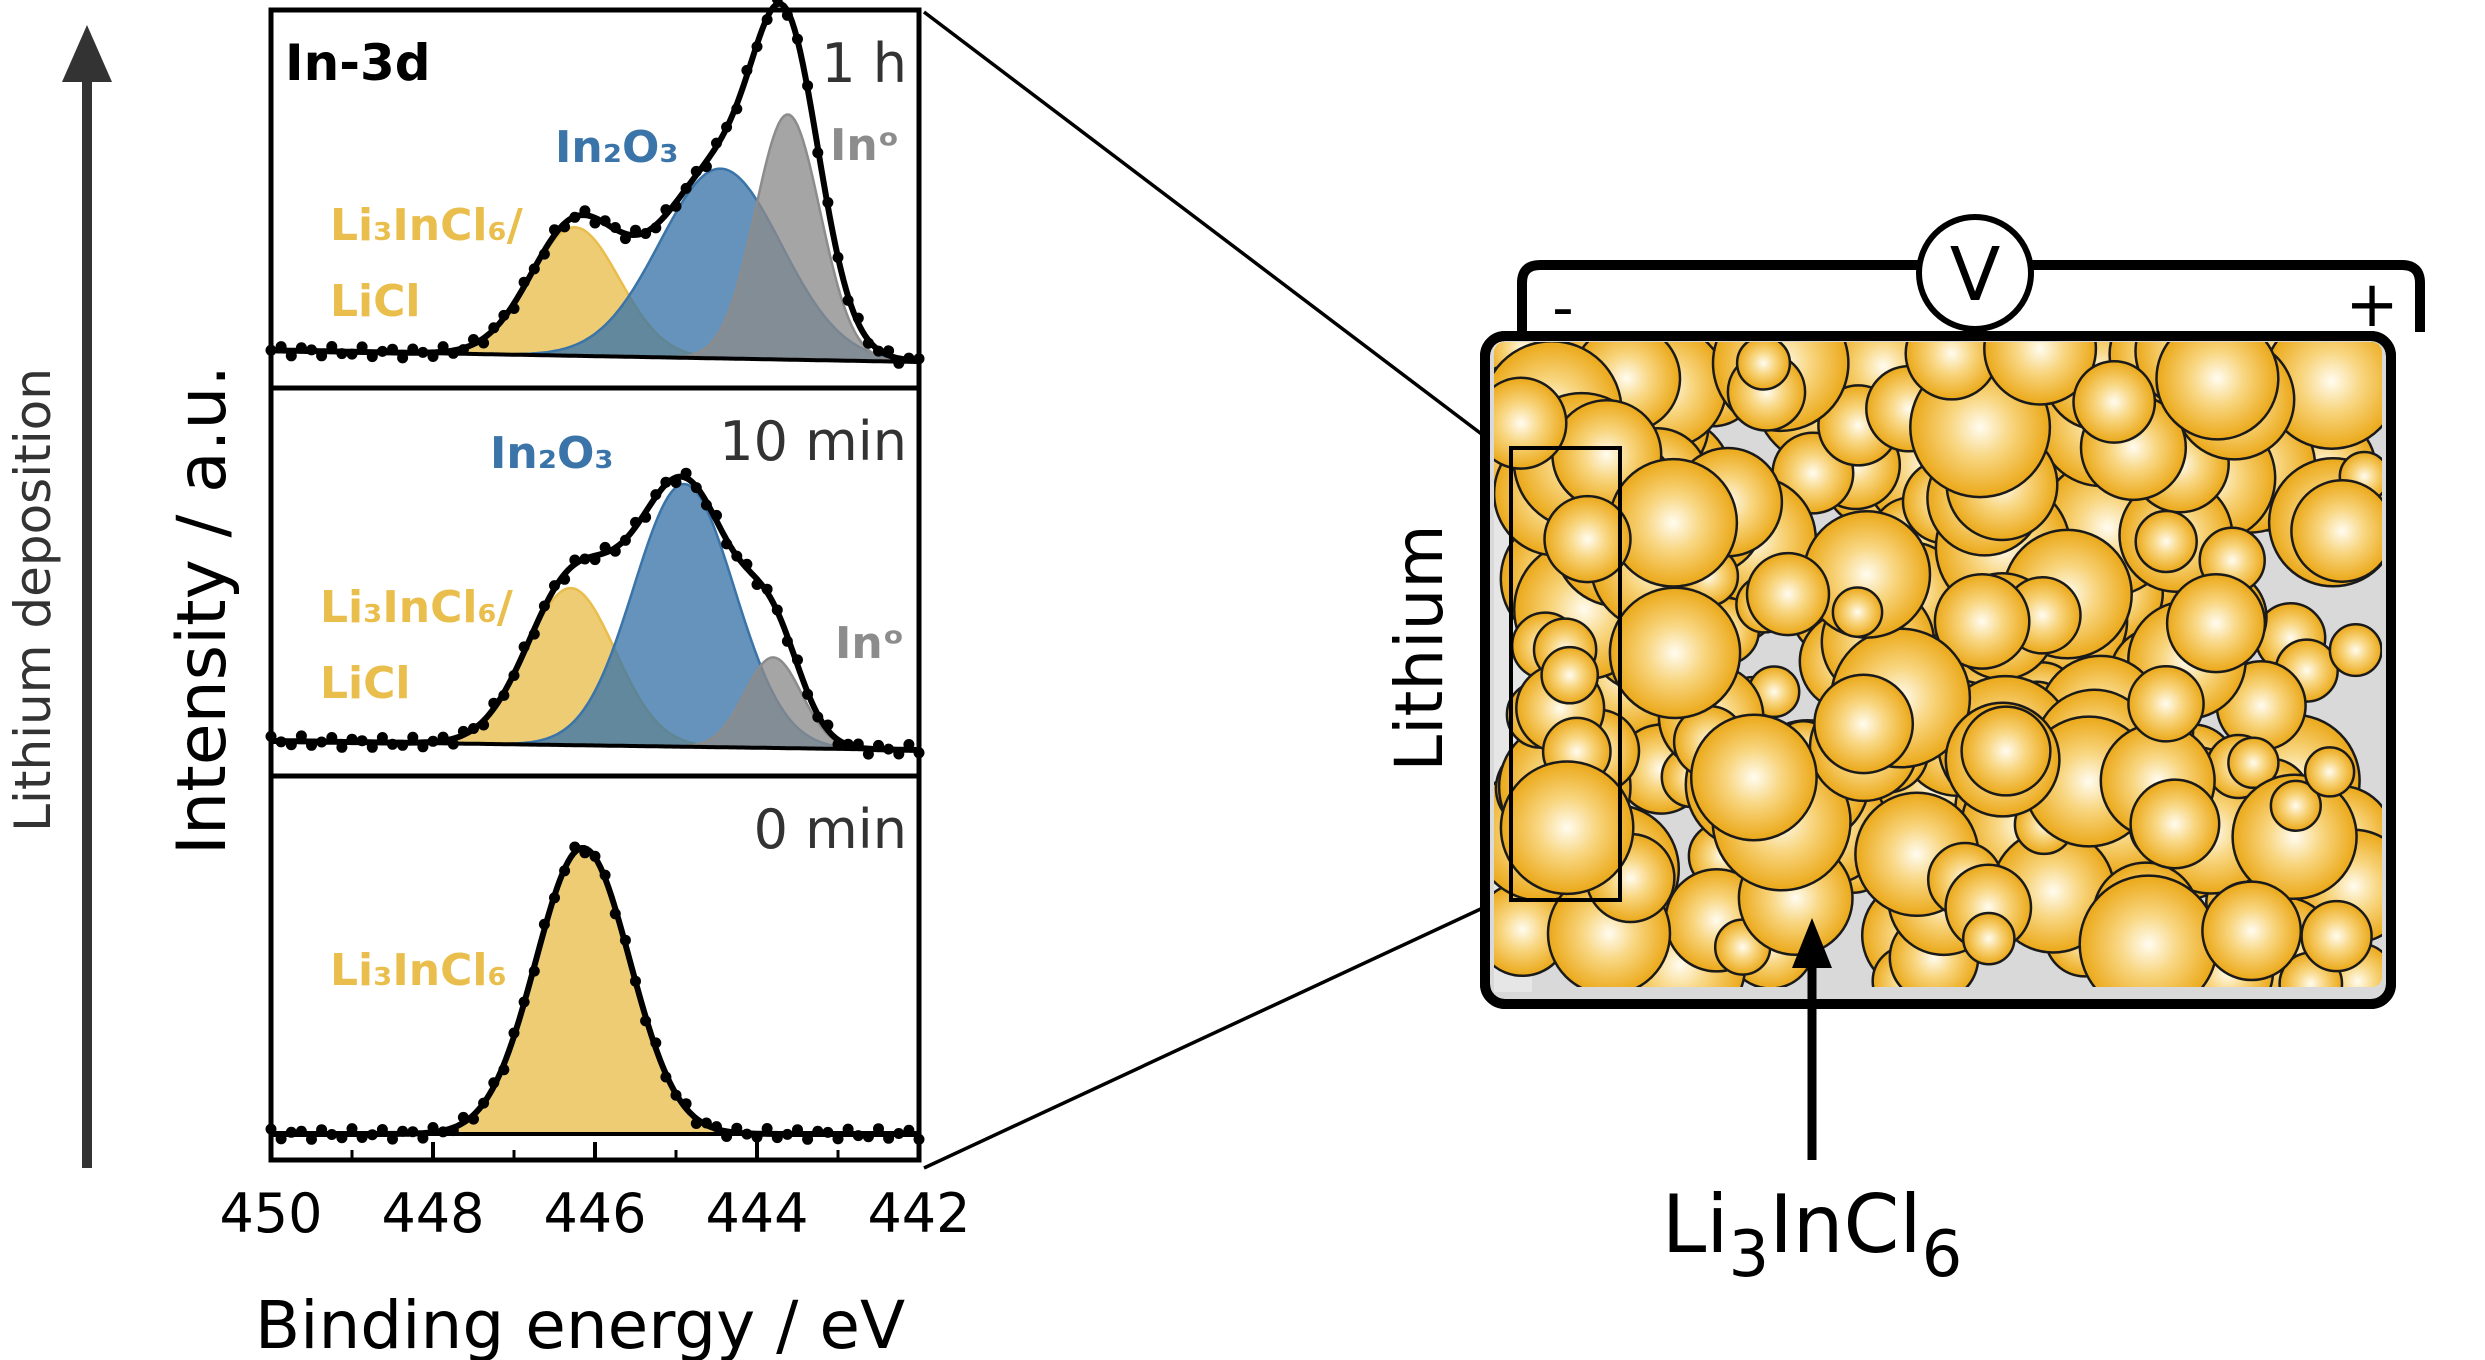 The width and height of the screenshot is (2485, 1360). Describe the element at coordinates (864, 145) in the screenshot. I see `component-label-0-2: Inᵒ` at that location.